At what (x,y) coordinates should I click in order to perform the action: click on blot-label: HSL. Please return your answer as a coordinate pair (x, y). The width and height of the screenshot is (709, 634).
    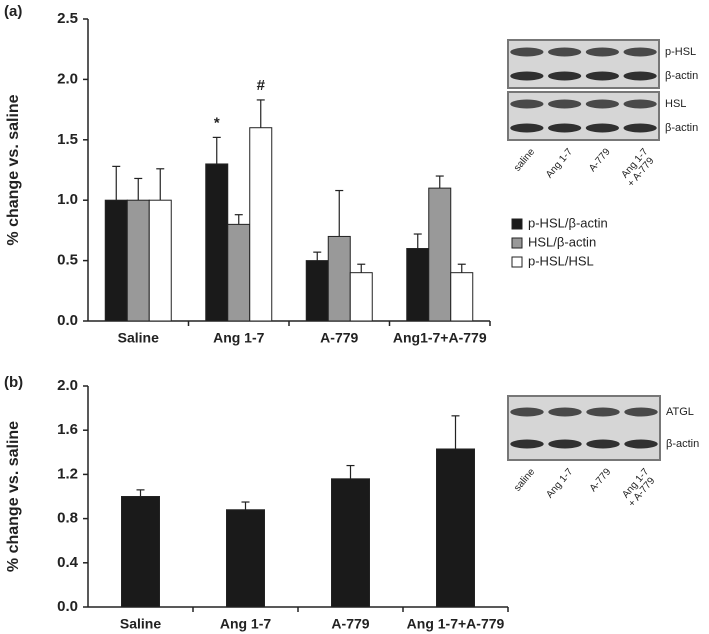
    Looking at the image, I should click on (675, 104).